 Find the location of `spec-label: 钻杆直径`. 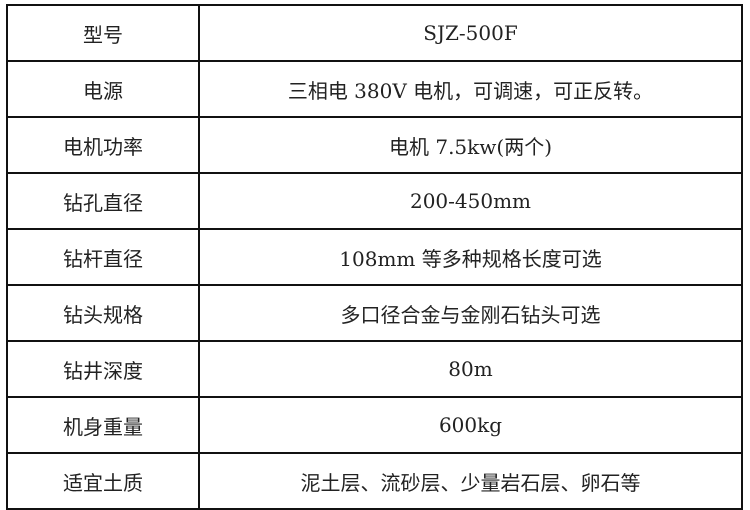

spec-label: 钻杆直径 is located at coordinates (103, 257).